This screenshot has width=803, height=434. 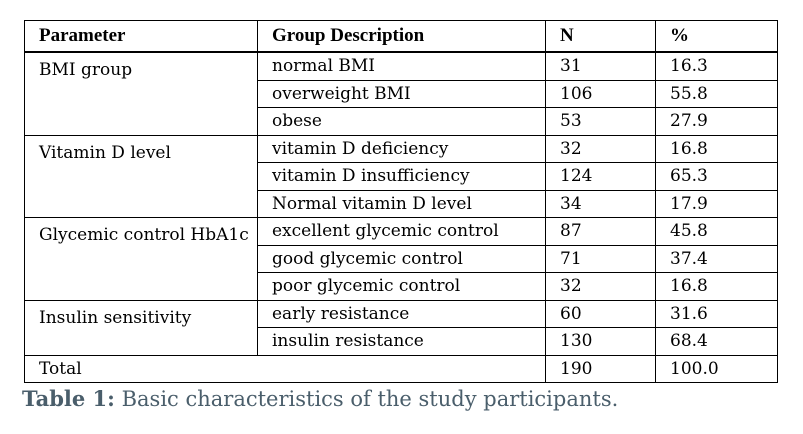 What do you see at coordinates (600, 36) in the screenshot?
I see `header-n: N` at bounding box center [600, 36].